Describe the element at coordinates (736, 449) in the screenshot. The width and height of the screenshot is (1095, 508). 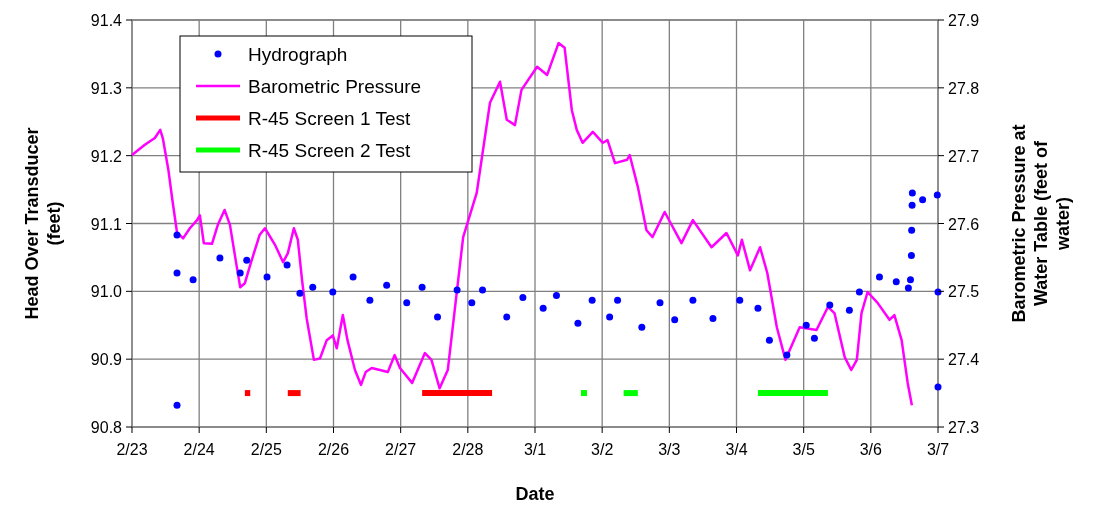
I see `x-tick-label: 3/4` at that location.